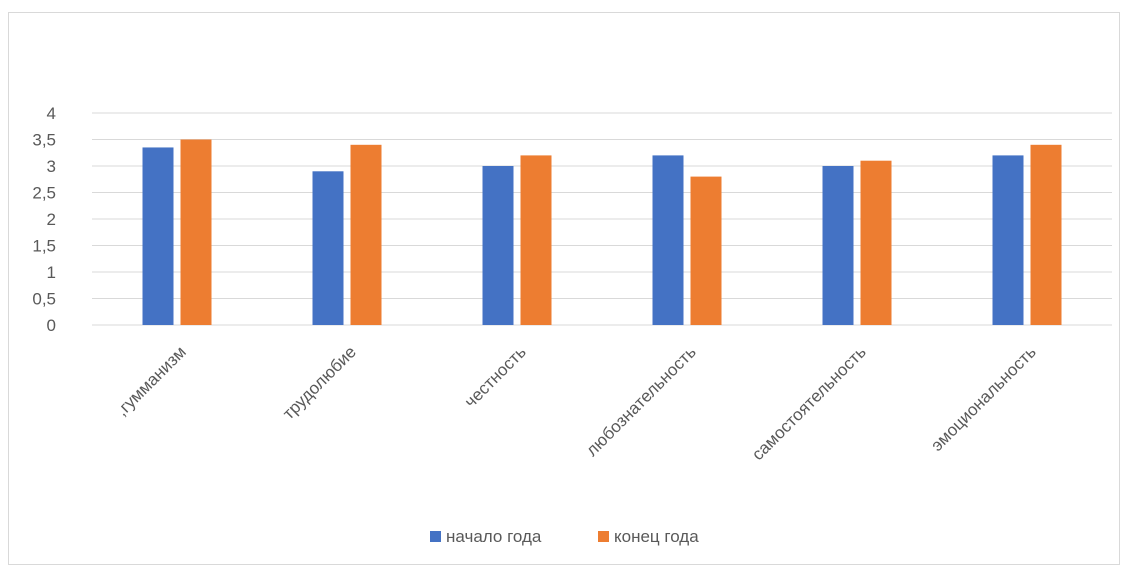  What do you see at coordinates (51, 166) in the screenshot?
I see `y-tick-label: 3` at bounding box center [51, 166].